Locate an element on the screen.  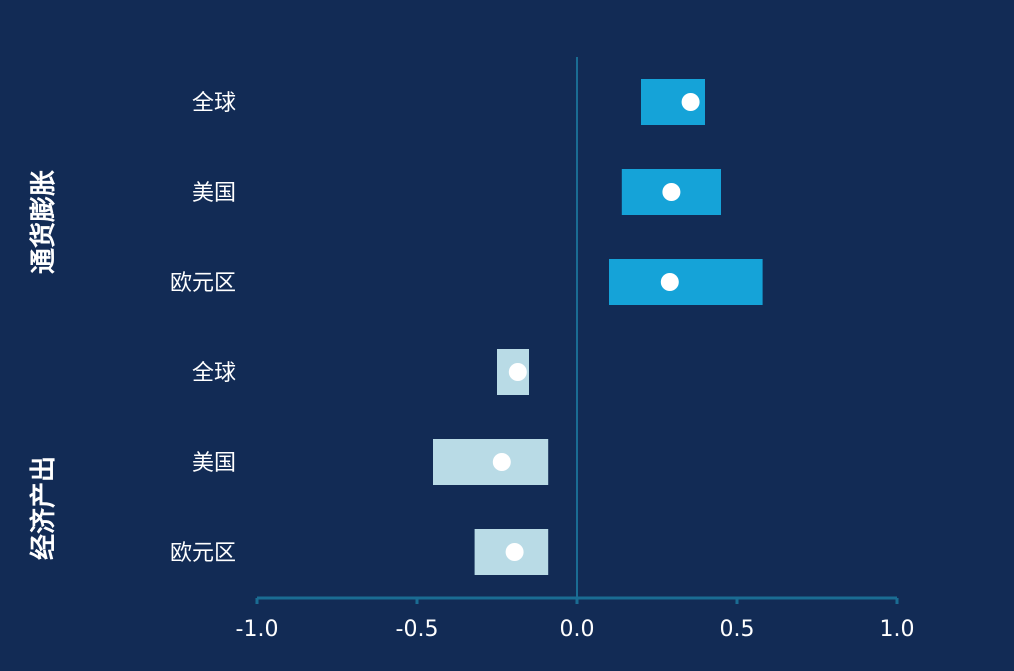
group-label: 经济产出 is located at coordinates (43, 508).